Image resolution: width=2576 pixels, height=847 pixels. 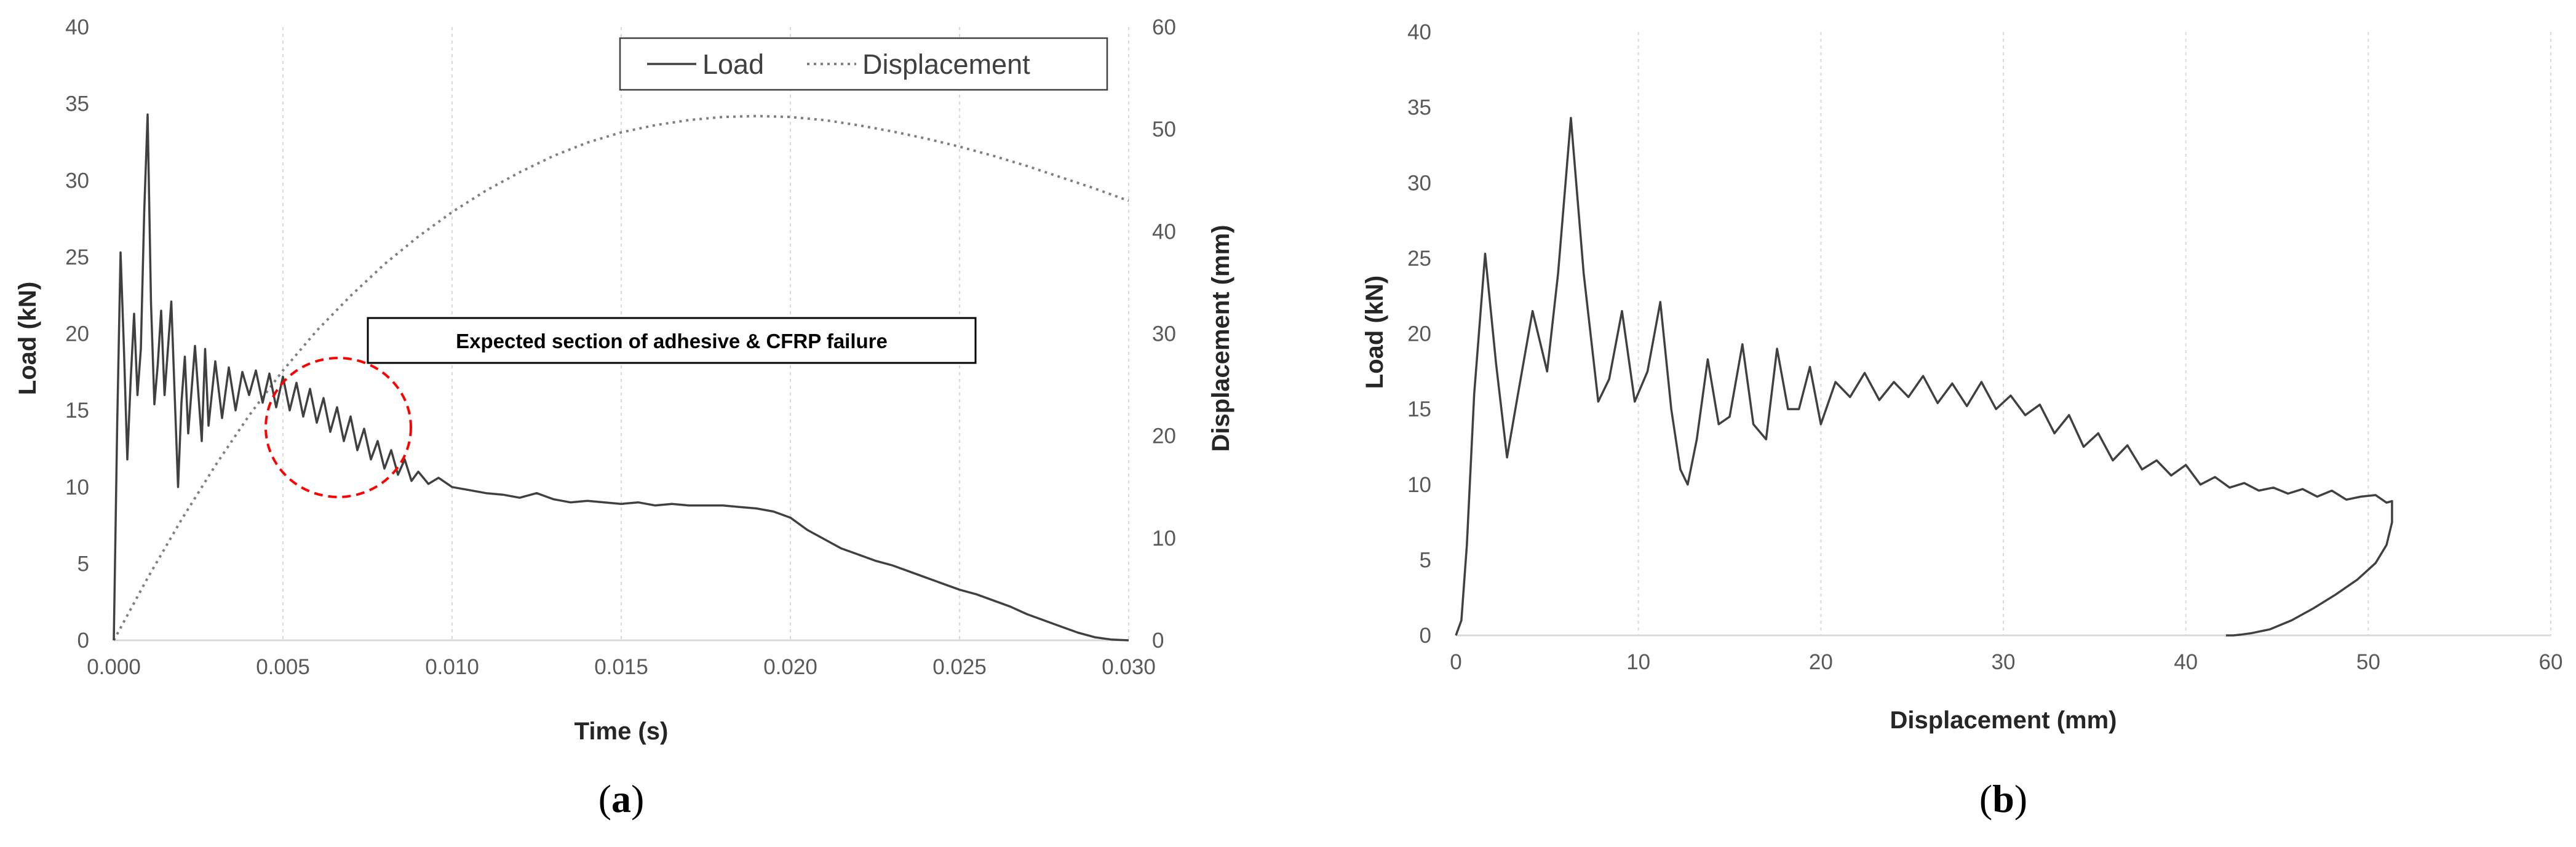 I want to click on chart-a-x-tick-label: 0.010, so click(x=452, y=667).